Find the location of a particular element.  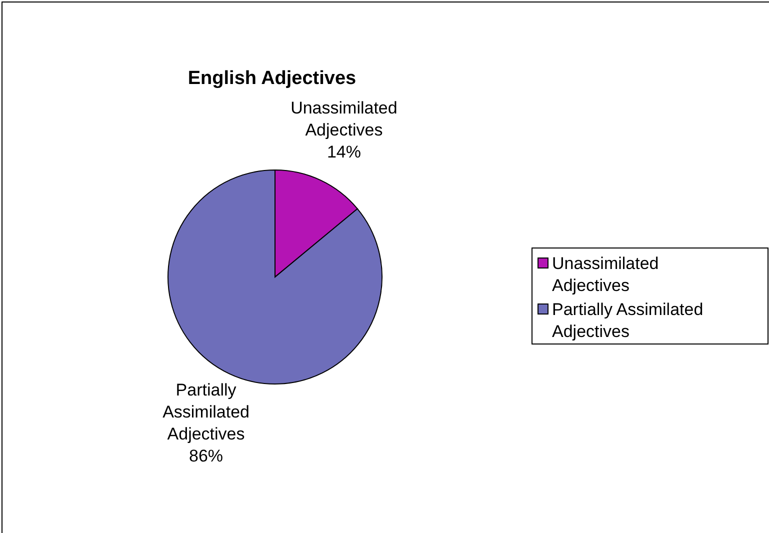

data-label: 14% is located at coordinates (343, 152).